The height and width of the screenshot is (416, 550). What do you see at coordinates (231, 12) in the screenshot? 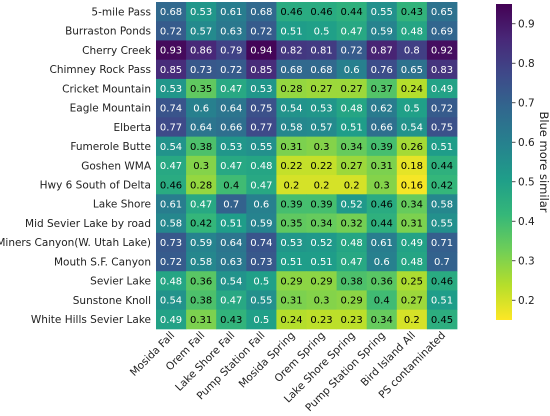
I see `heatmap-cell-5-mile-pass-lake-shore-fall` at bounding box center [231, 12].